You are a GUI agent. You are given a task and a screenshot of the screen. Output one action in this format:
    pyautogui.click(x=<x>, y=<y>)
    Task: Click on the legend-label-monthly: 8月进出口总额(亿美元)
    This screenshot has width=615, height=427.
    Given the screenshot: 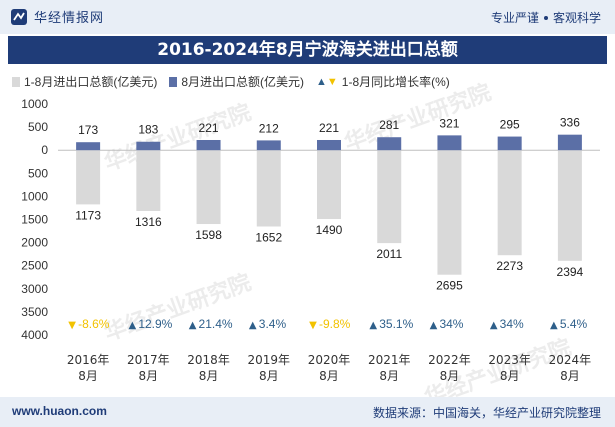 What is the action you would take?
    pyautogui.click(x=243, y=82)
    